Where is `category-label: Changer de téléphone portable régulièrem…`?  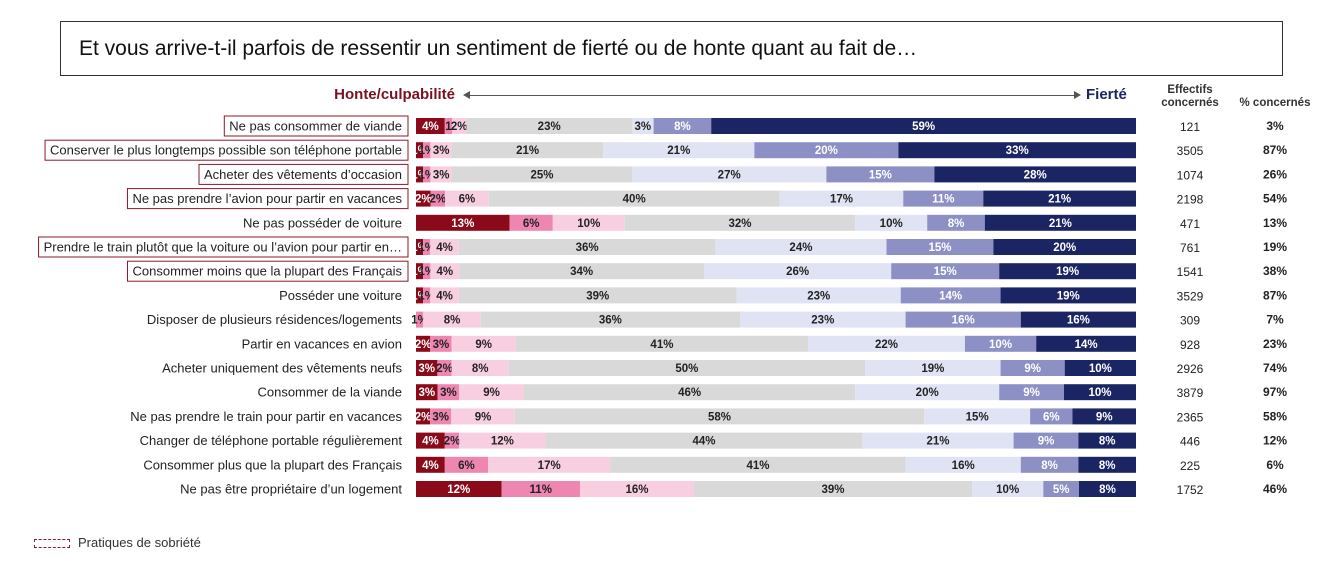 category-label: Changer de téléphone portable régulièrem… is located at coordinates (271, 440).